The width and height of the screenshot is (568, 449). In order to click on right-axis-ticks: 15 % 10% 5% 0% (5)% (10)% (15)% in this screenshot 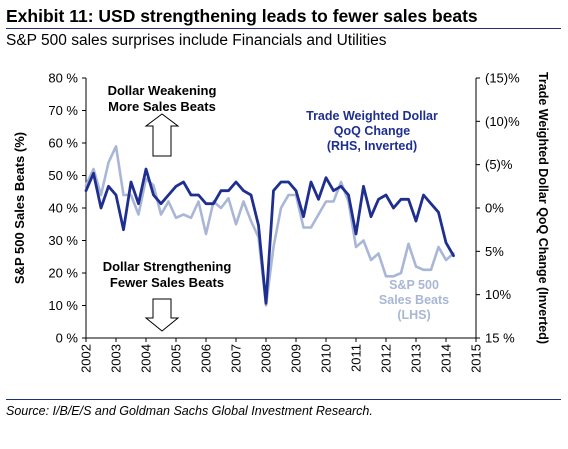, I will do `click(498, 208)`.